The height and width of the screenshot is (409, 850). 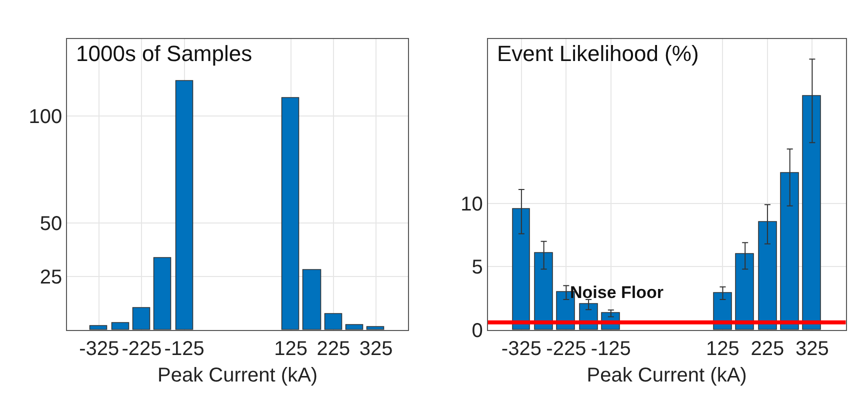 I want to click on ref-line-label: Noise Floor, so click(x=617, y=292).